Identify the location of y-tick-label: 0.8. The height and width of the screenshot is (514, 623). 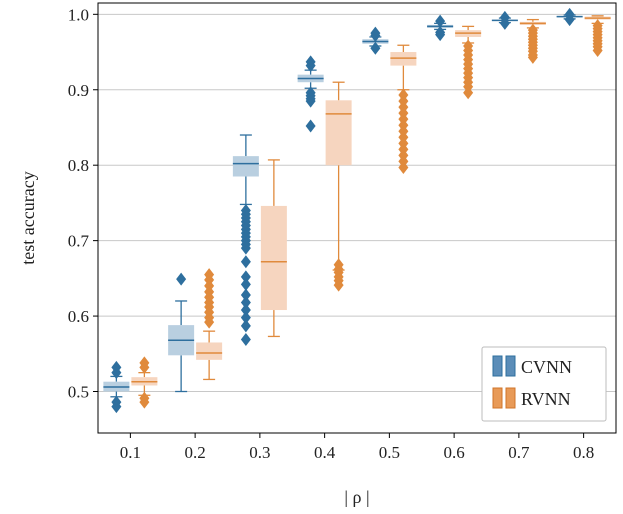
(78, 165).